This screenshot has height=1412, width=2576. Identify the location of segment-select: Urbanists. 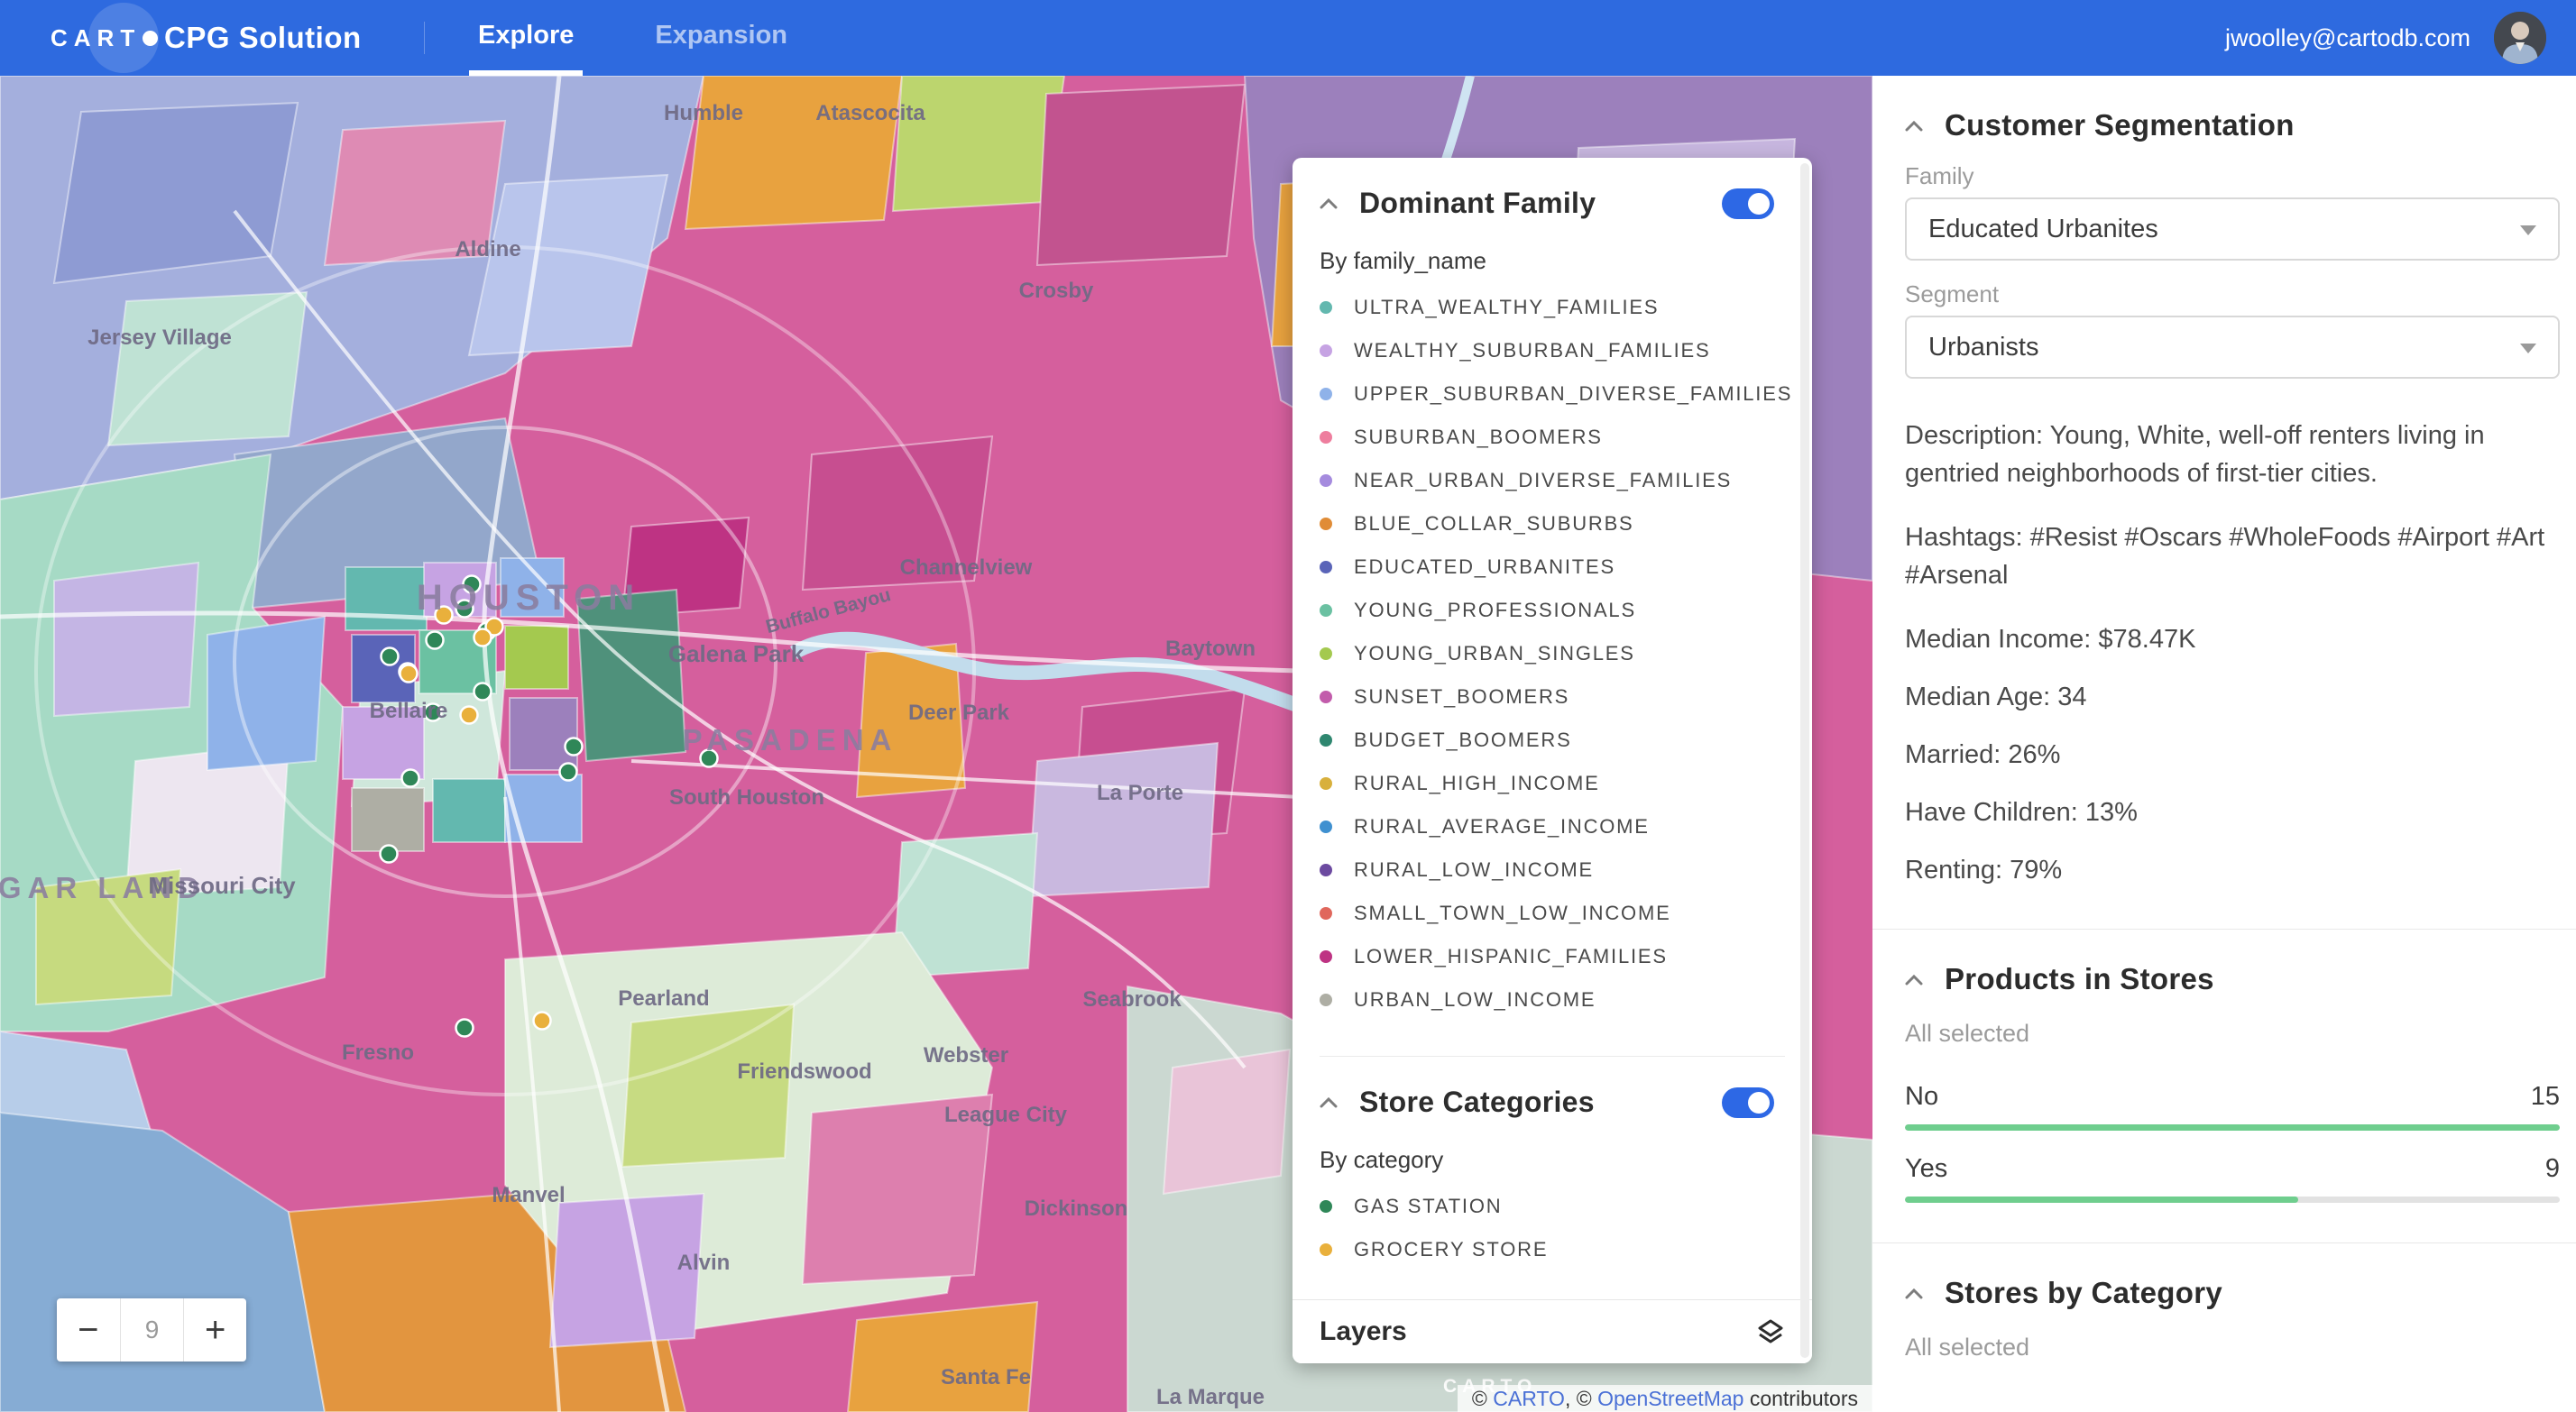
(2232, 347).